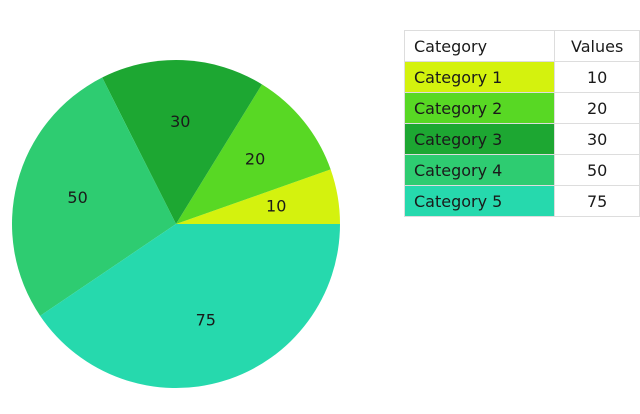 The image size is (640, 414). What do you see at coordinates (479, 46) in the screenshot?
I see `category-header: Category` at bounding box center [479, 46].